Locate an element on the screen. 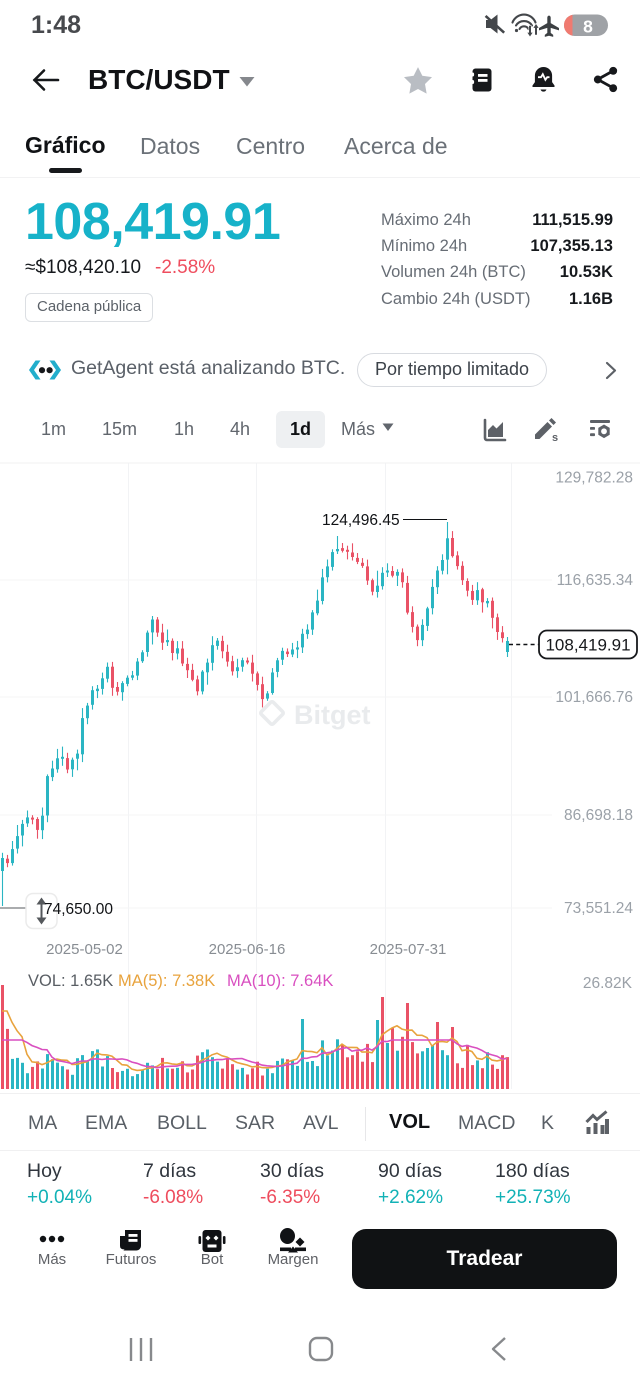 This screenshot has width=640, height=1387. svg-text: 86,698.18 is located at coordinates (598, 815).